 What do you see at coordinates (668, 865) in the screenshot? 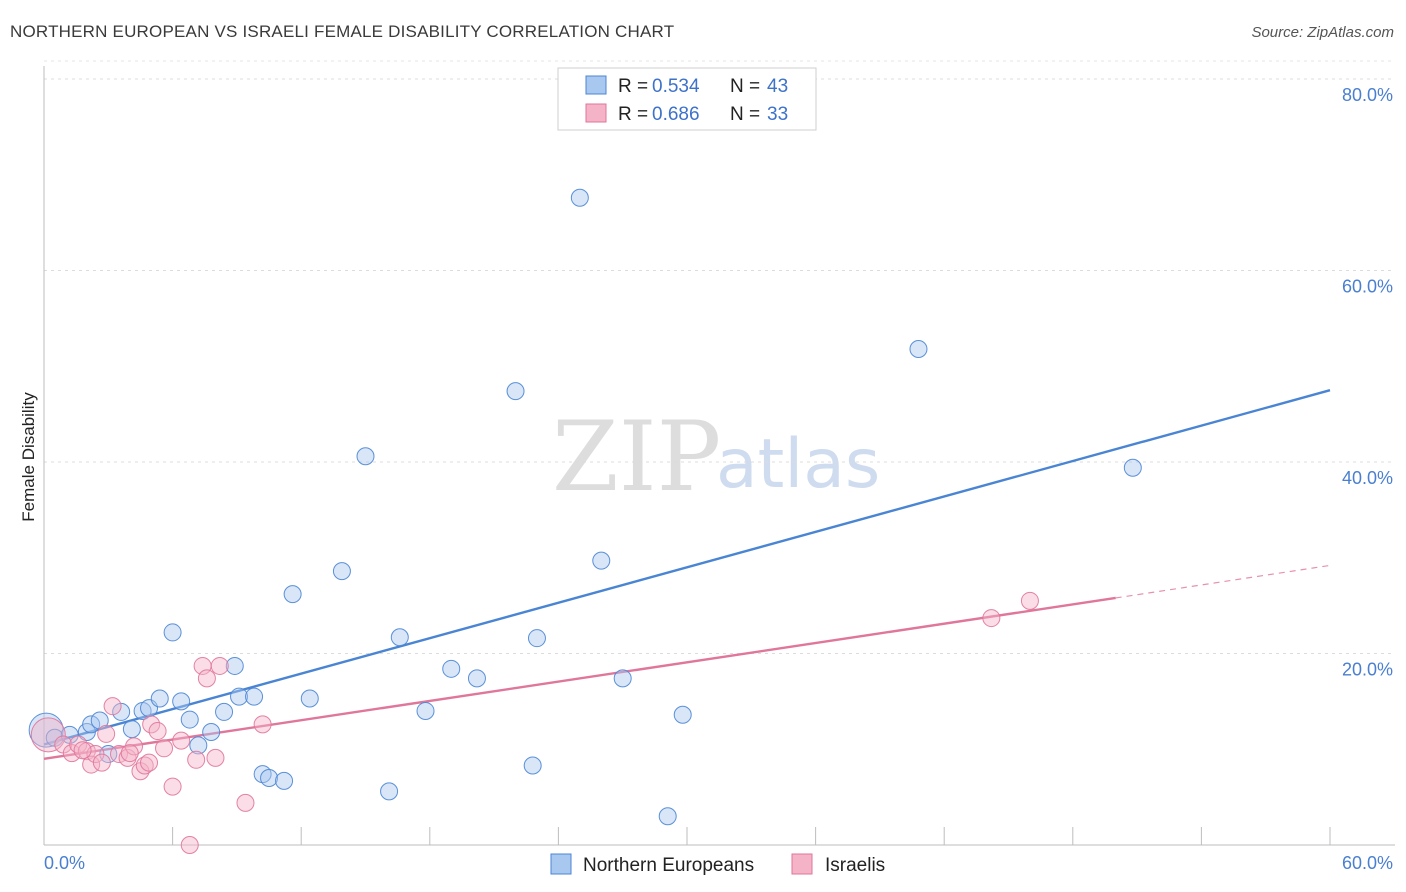
I see `series-legend-northern: Northern Europeans` at bounding box center [668, 865].